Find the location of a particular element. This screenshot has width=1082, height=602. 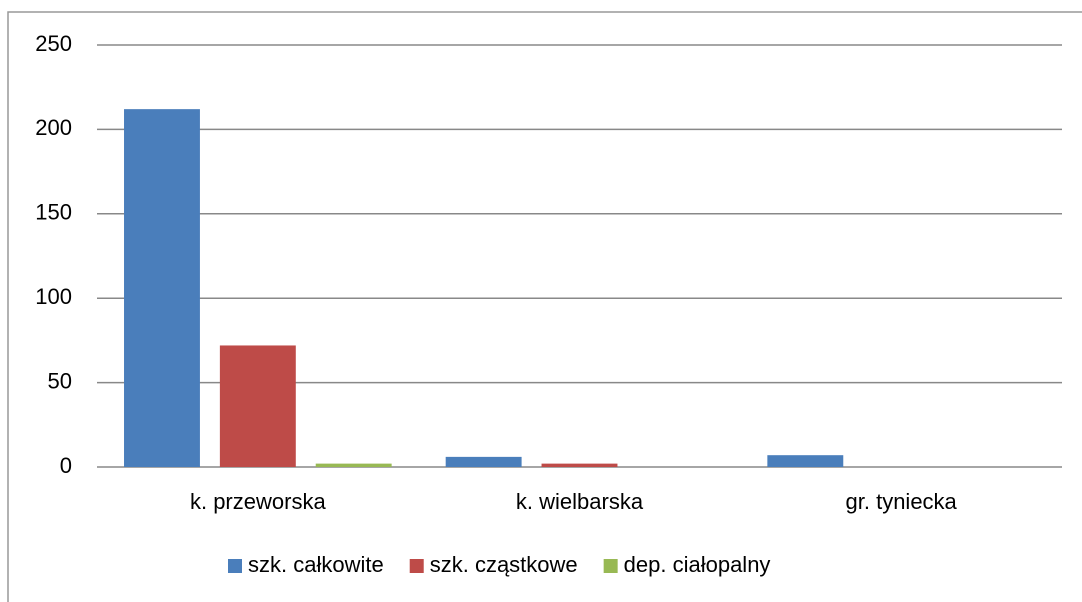

x-tick-label: k. przeworska is located at coordinates (258, 501).